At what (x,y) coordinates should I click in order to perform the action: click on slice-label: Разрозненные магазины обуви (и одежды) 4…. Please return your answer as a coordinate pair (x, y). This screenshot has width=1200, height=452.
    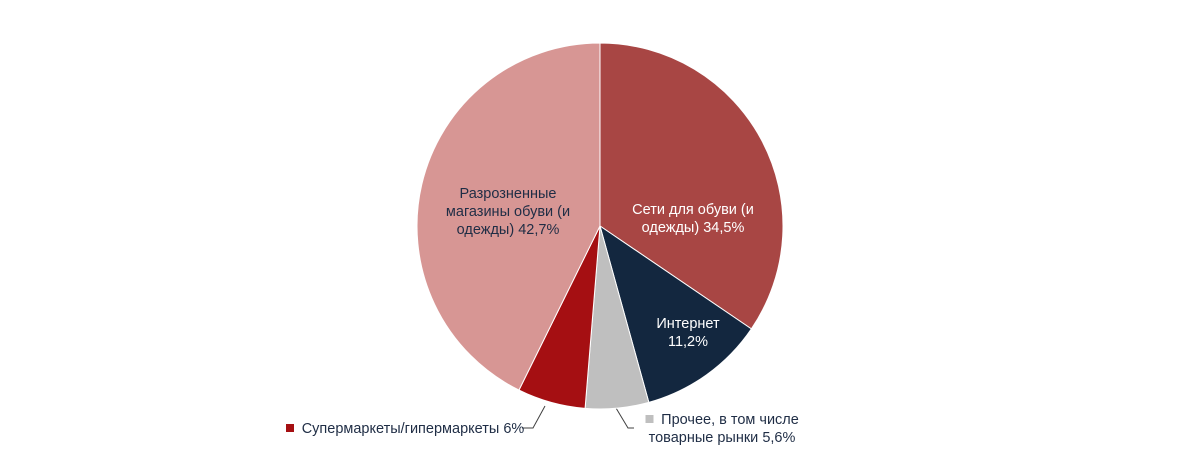
    Looking at the image, I should click on (508, 212).